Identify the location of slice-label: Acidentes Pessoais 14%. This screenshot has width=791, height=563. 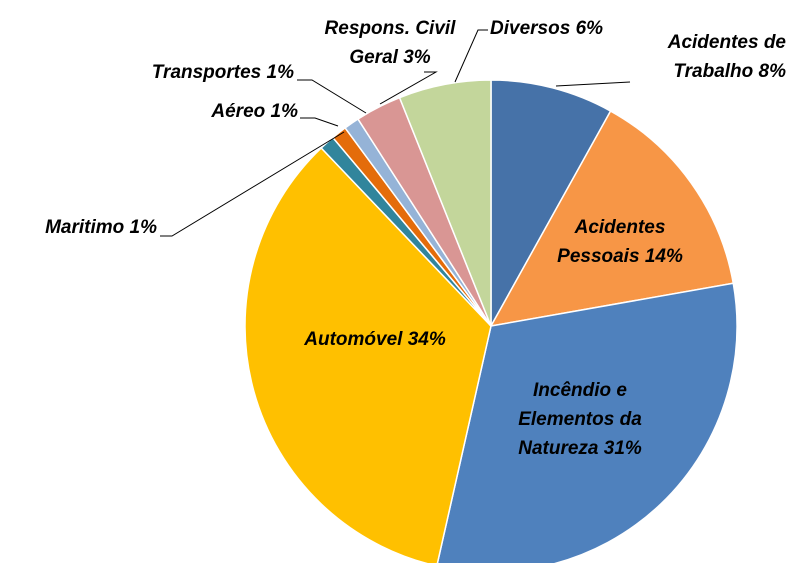
(620, 242).